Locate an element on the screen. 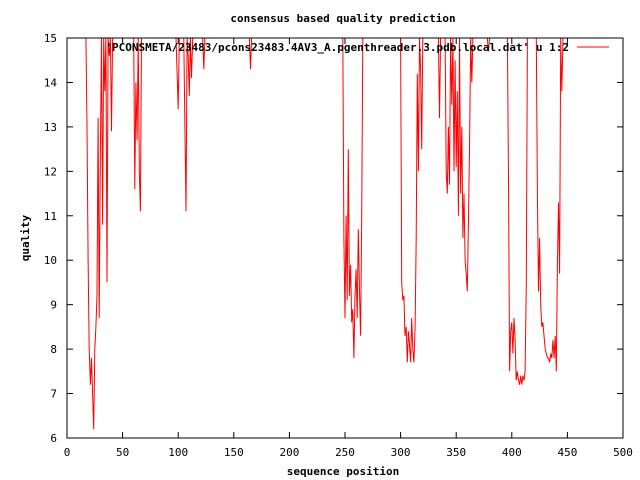  x-tick-label: 500 is located at coordinates (623, 452).